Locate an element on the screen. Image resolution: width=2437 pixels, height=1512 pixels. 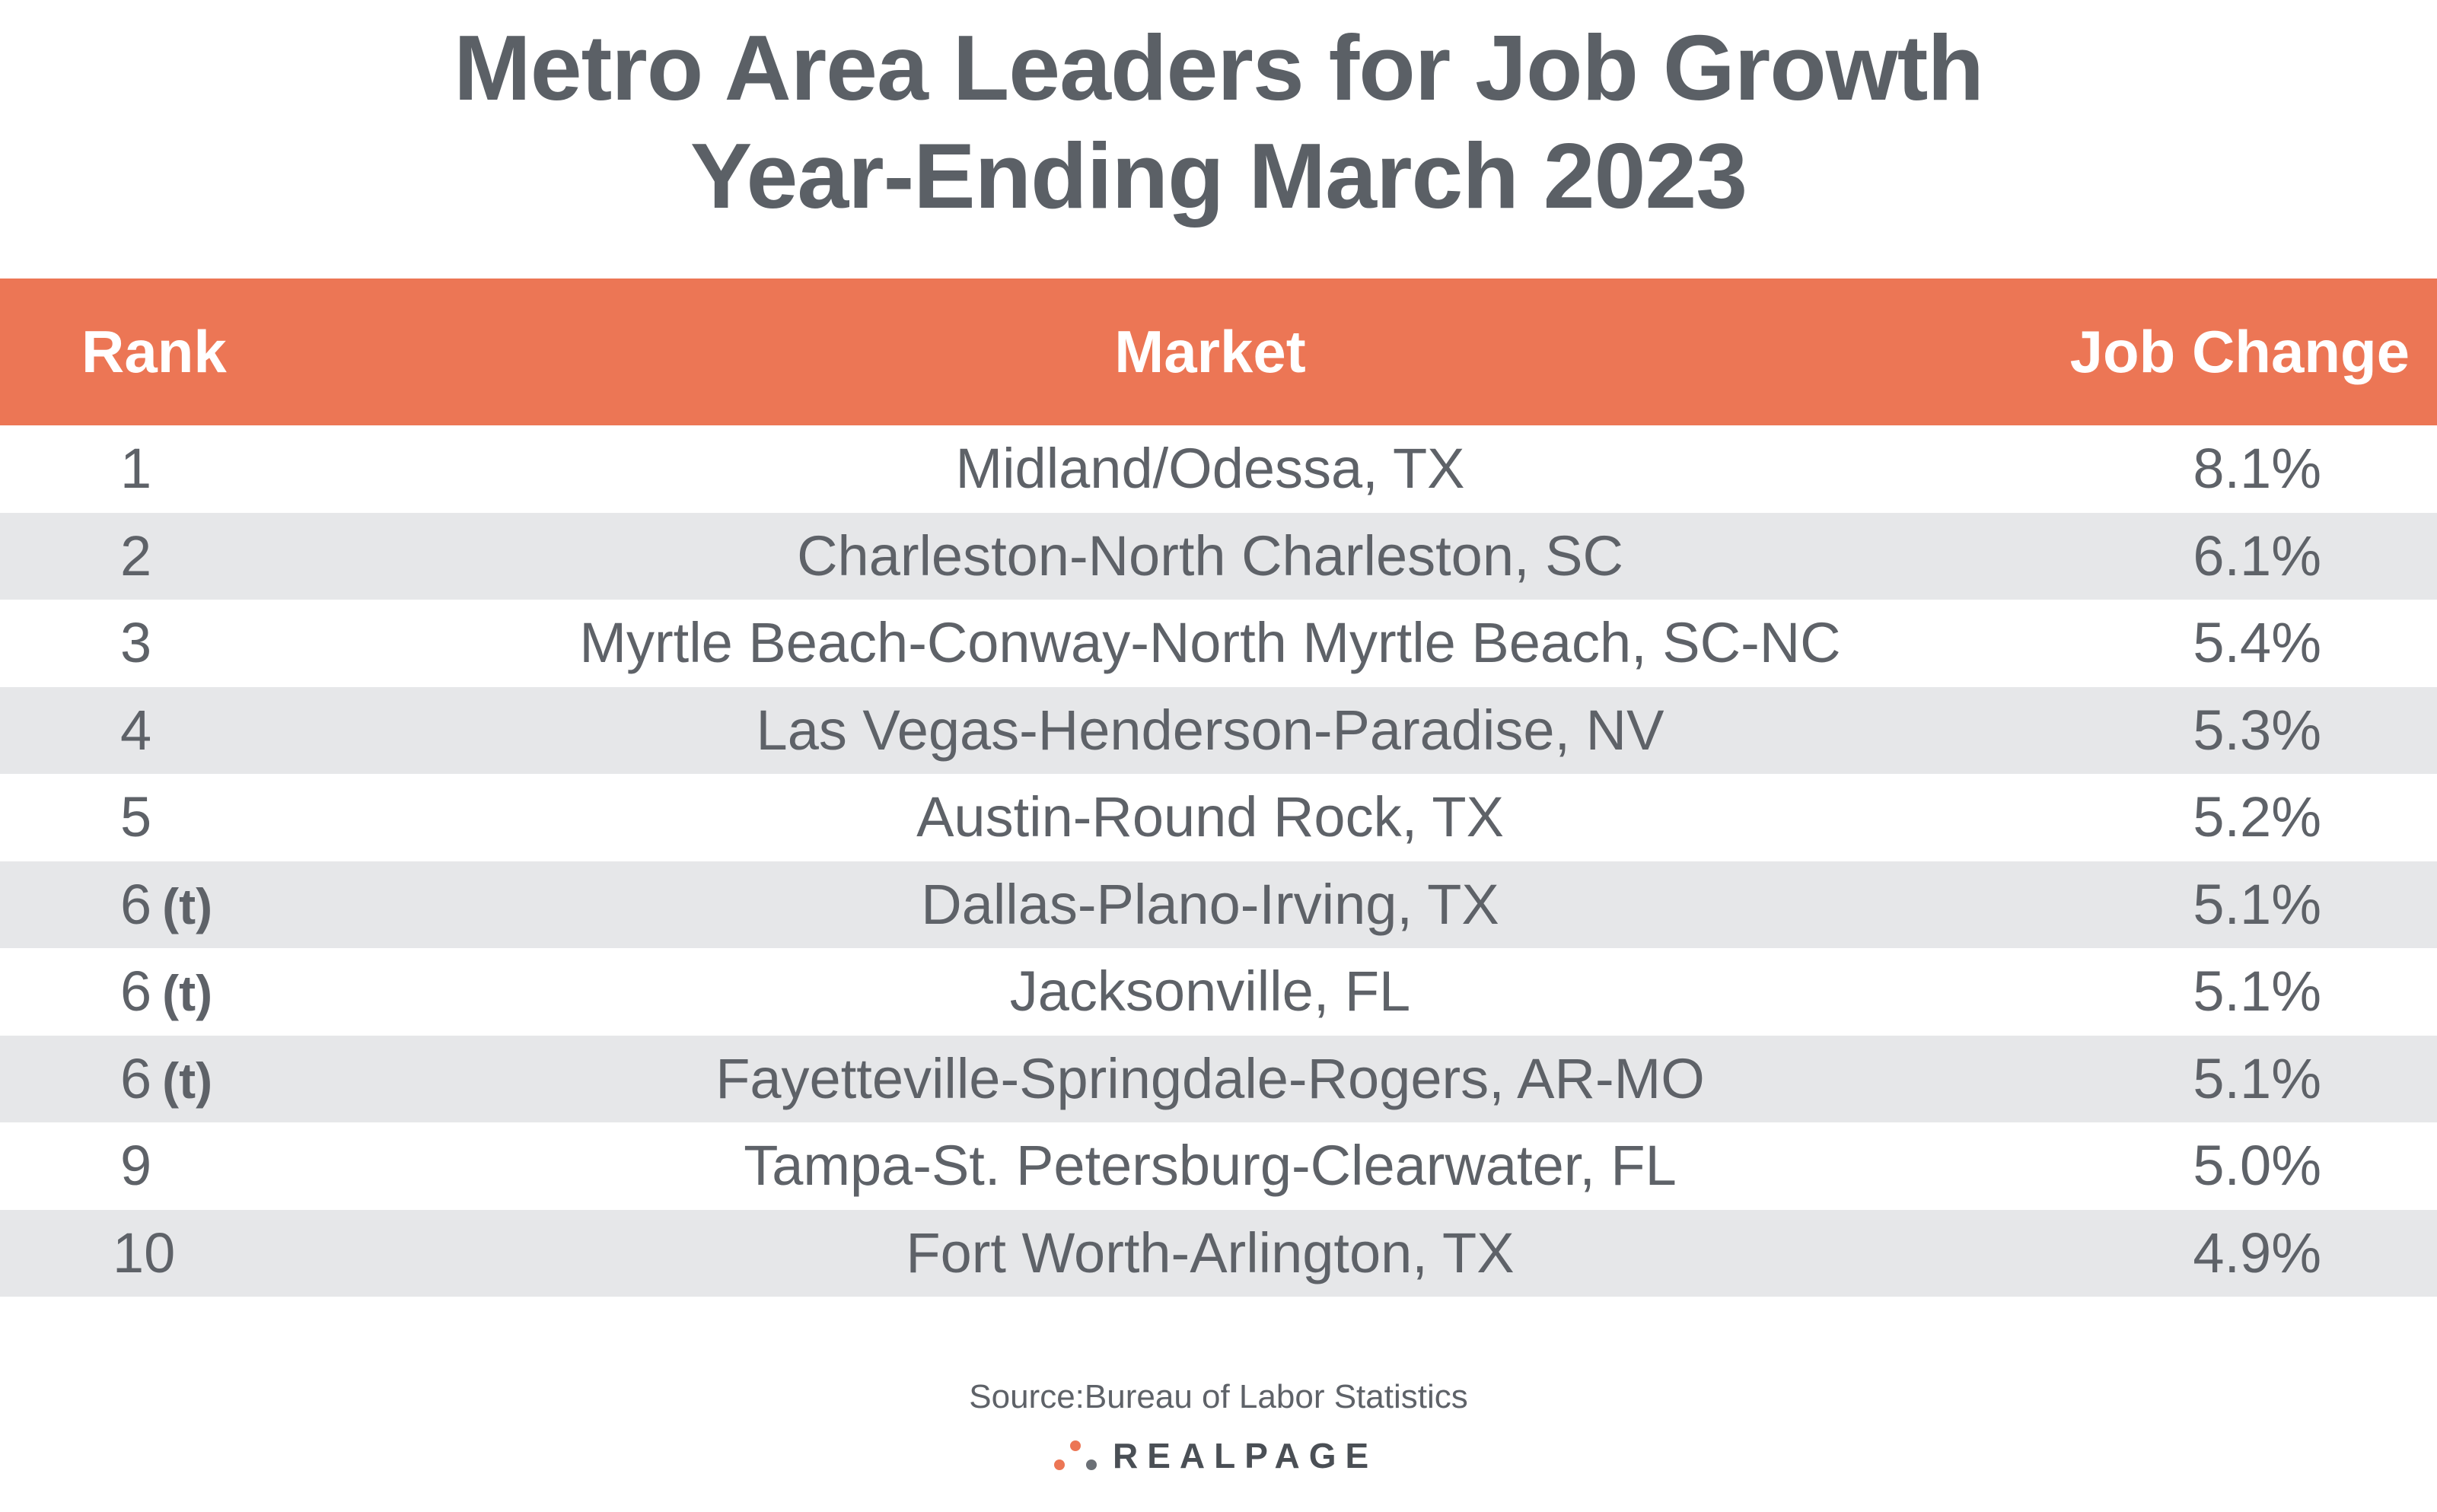
job-change-cell: 5.3% is located at coordinates (2257, 730).